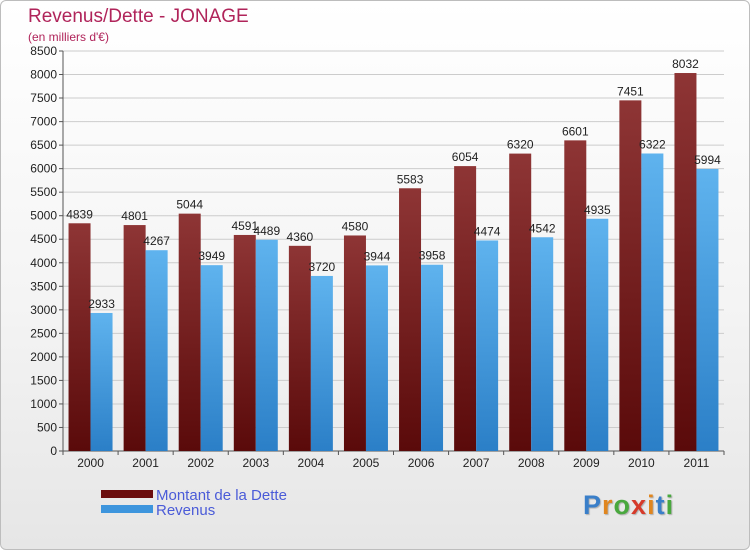 Image resolution: width=750 pixels, height=550 pixels. Describe the element at coordinates (641, 463) in the screenshot. I see `x-tick-label: 2010` at that location.